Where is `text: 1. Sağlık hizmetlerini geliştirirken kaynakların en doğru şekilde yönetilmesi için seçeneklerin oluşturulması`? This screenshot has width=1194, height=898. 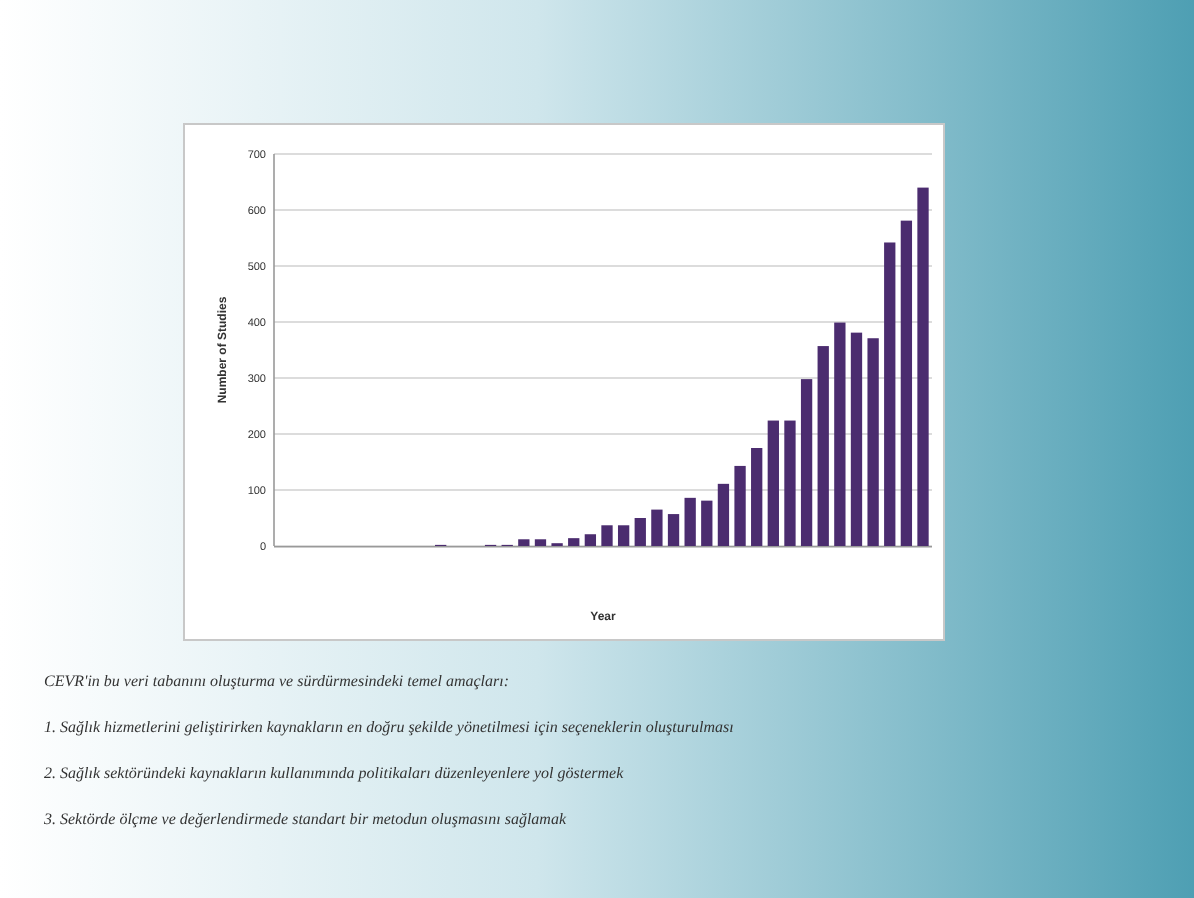
text: 1. Sağlık hizmetlerini geliştirirken kaynakların en doğru şekilde yönetilmesi için seçeneklerin oluşturulması is located at coordinates (389, 727).